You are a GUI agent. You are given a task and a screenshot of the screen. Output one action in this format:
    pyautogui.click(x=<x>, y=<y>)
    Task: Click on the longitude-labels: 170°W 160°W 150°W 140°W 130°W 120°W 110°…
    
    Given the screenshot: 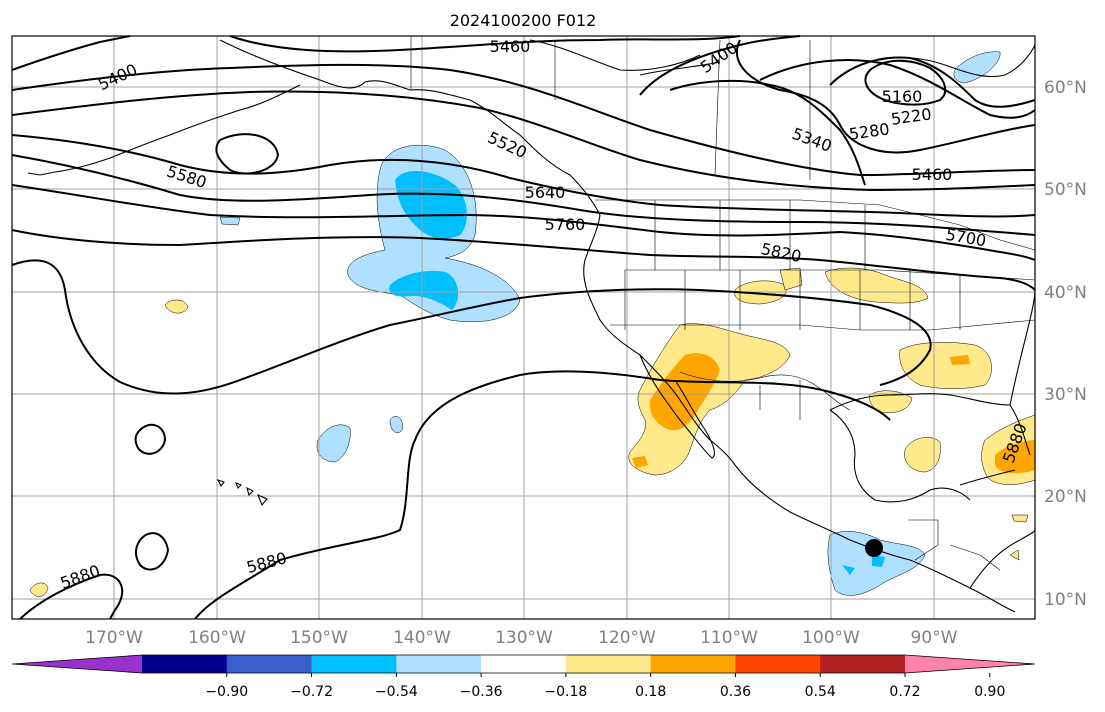 What is the action you would take?
    pyautogui.click(x=521, y=638)
    